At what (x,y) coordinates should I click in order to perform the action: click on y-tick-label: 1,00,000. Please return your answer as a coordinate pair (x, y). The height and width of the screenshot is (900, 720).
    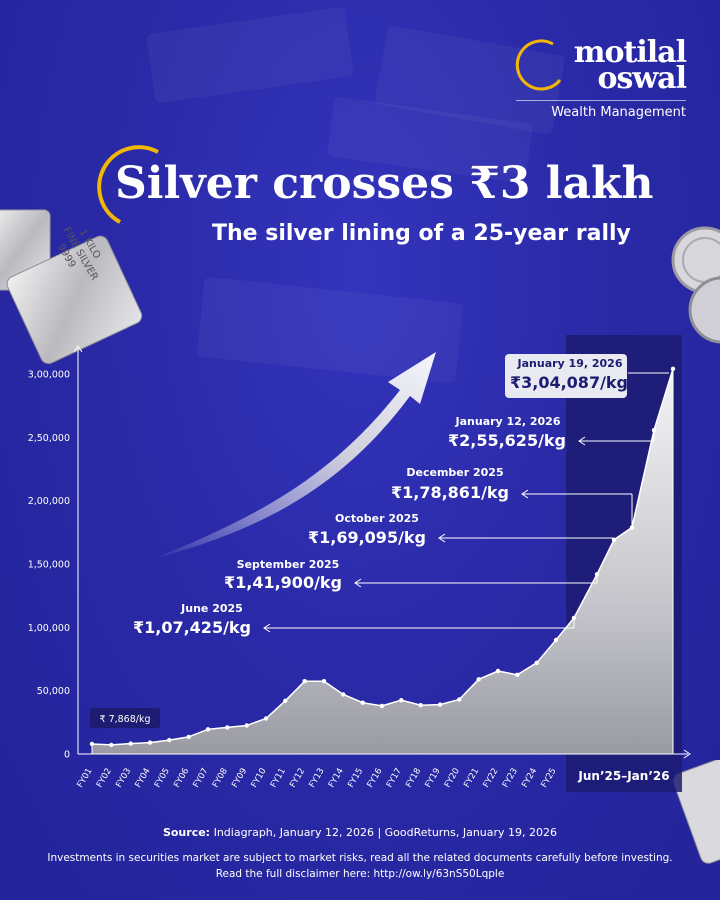
    Looking at the image, I should click on (49, 628).